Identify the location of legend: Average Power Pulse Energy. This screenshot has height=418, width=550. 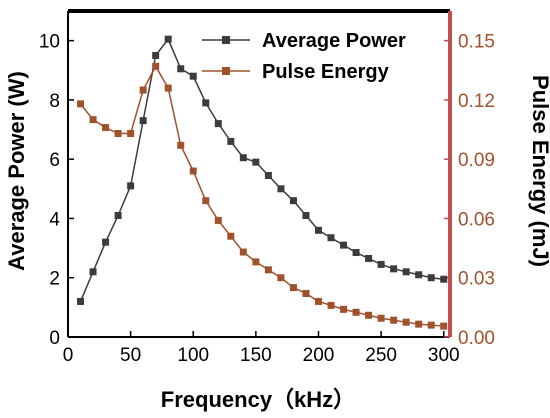
(304, 56).